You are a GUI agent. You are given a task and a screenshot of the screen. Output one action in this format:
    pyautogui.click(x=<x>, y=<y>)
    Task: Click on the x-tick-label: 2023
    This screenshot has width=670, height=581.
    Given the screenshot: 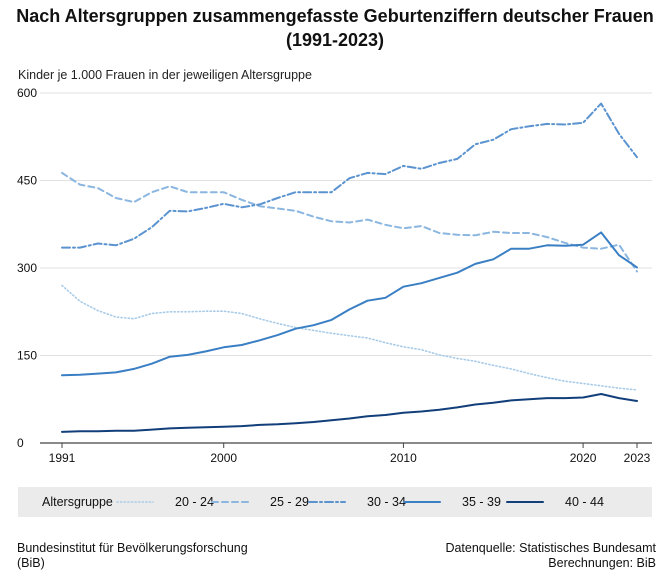 What is the action you would take?
    pyautogui.click(x=637, y=458)
    